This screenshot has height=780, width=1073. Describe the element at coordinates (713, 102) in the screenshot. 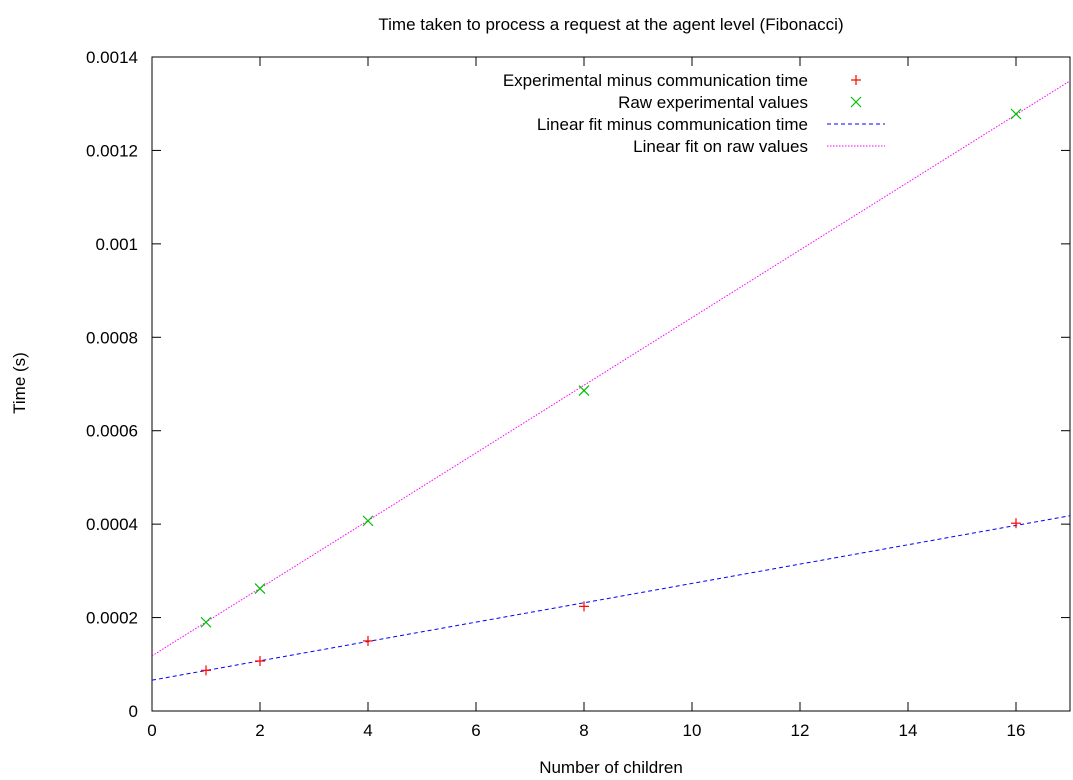

I see `legend-label: Raw experimental values` at that location.